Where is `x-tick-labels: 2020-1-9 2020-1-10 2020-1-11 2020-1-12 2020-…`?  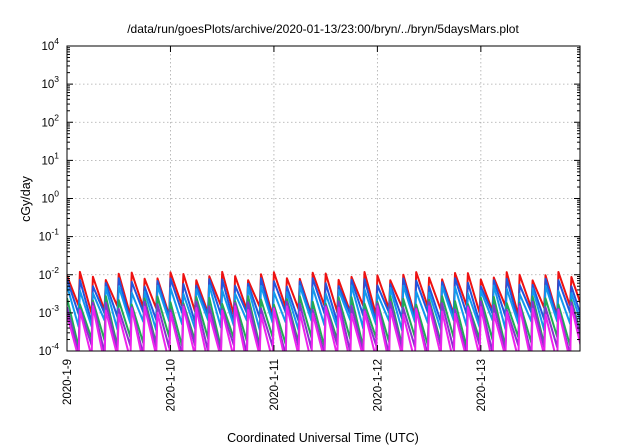 x-tick-labels: 2020-1-9 2020-1-10 2020-1-11 2020-1-12 2020-… is located at coordinates (275, 385).